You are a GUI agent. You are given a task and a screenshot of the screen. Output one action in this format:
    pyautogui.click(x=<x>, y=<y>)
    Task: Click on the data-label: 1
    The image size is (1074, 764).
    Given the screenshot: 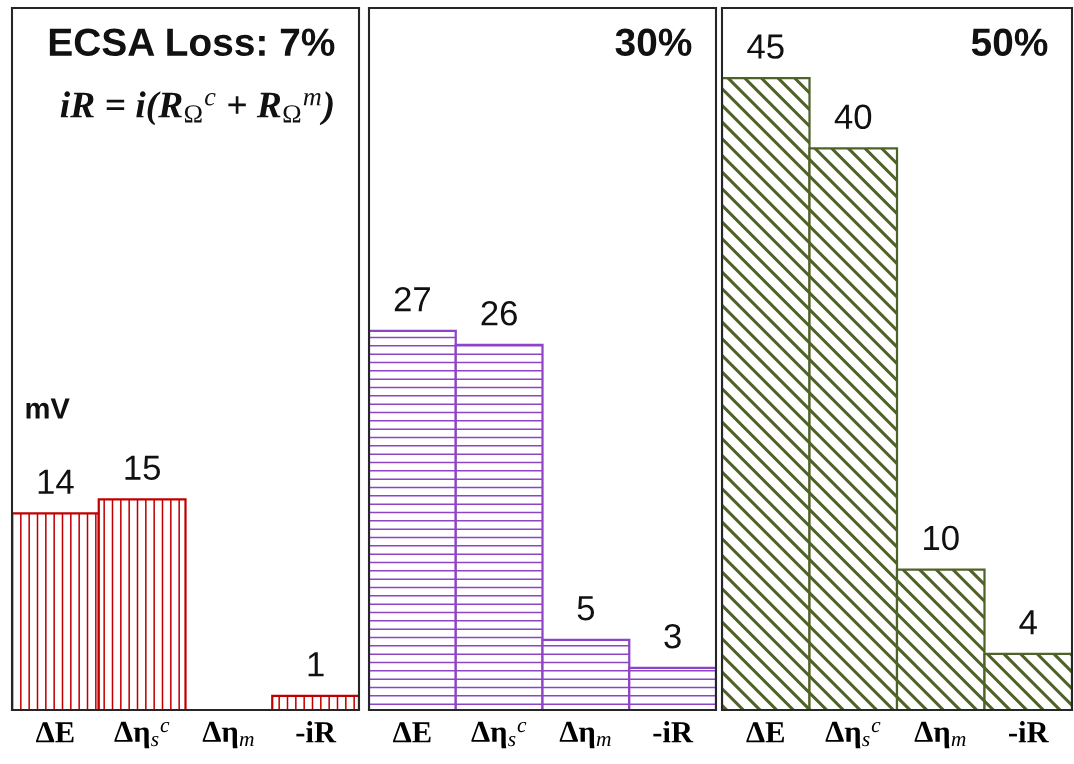 What is the action you would take?
    pyautogui.click(x=316, y=664)
    